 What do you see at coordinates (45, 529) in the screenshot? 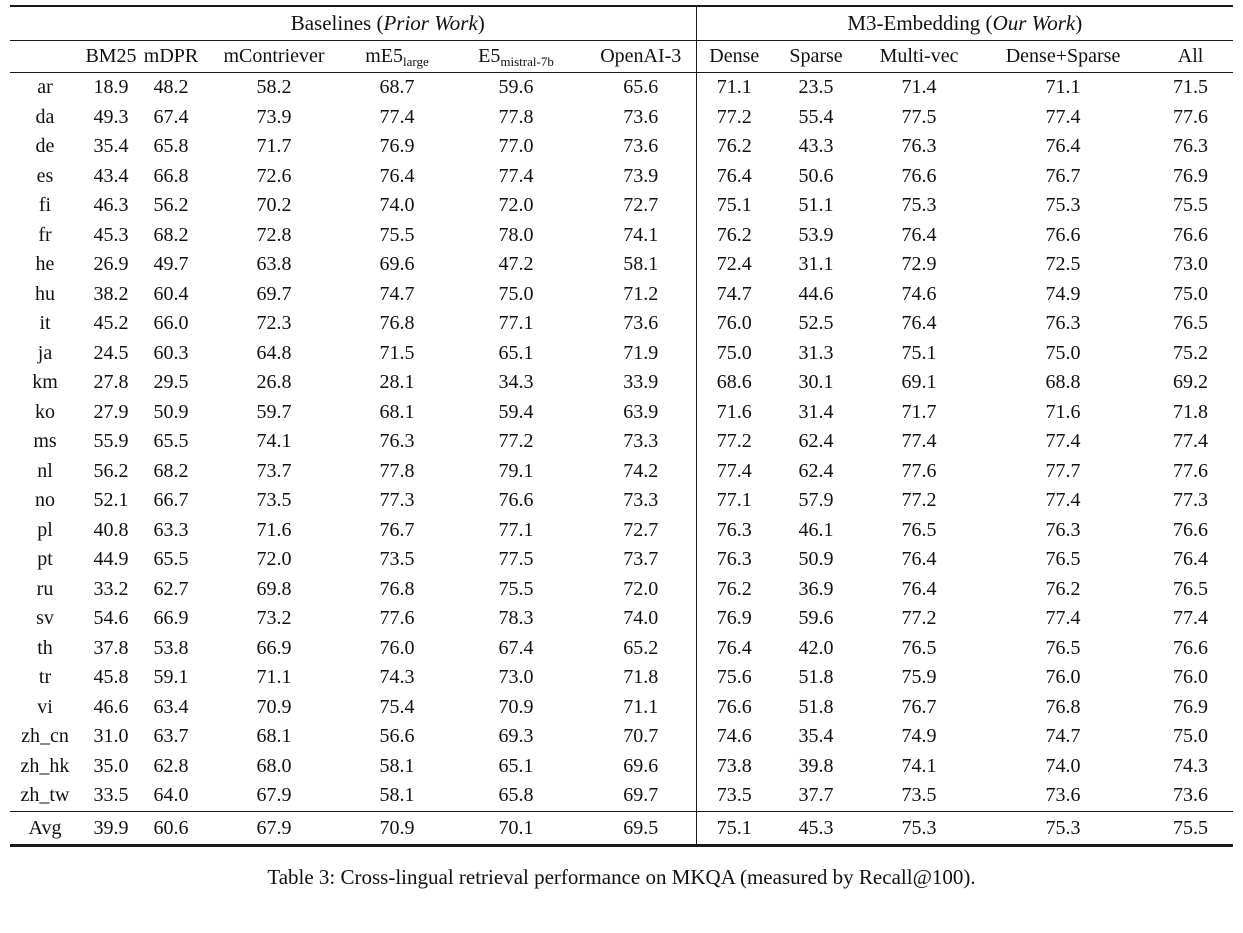
I see `row-label: pl` at bounding box center [45, 529].